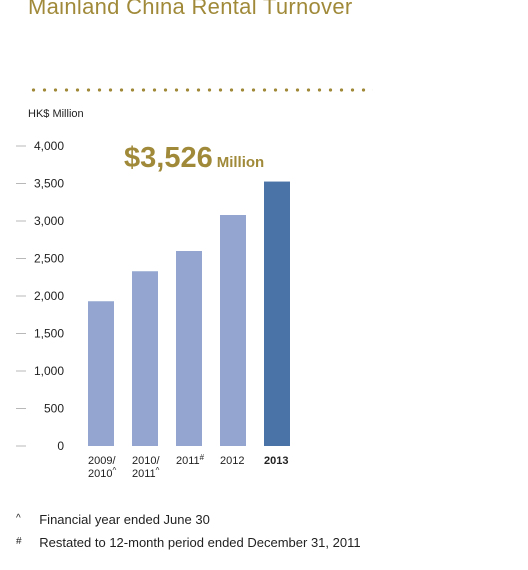 The height and width of the screenshot is (570, 528). What do you see at coordinates (146, 467) in the screenshot?
I see `x-tick-label: 2010/2011^` at bounding box center [146, 467].